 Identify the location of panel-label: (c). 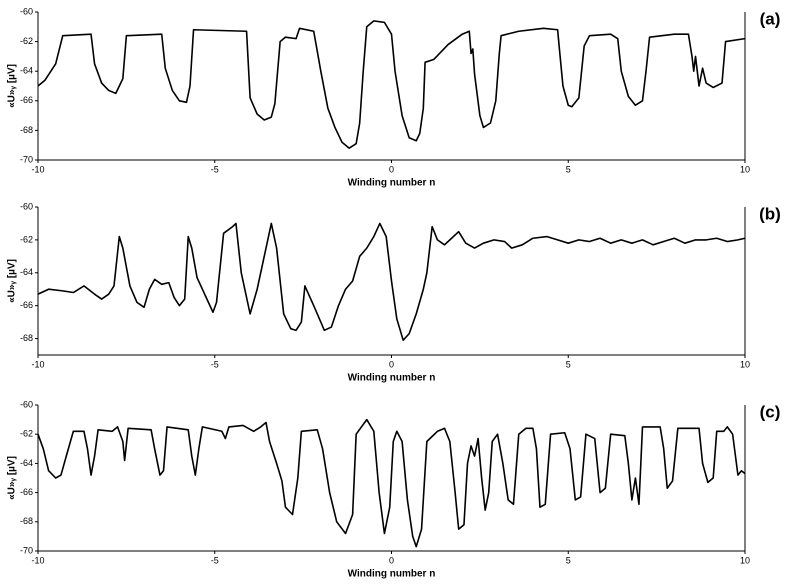
(770, 411).